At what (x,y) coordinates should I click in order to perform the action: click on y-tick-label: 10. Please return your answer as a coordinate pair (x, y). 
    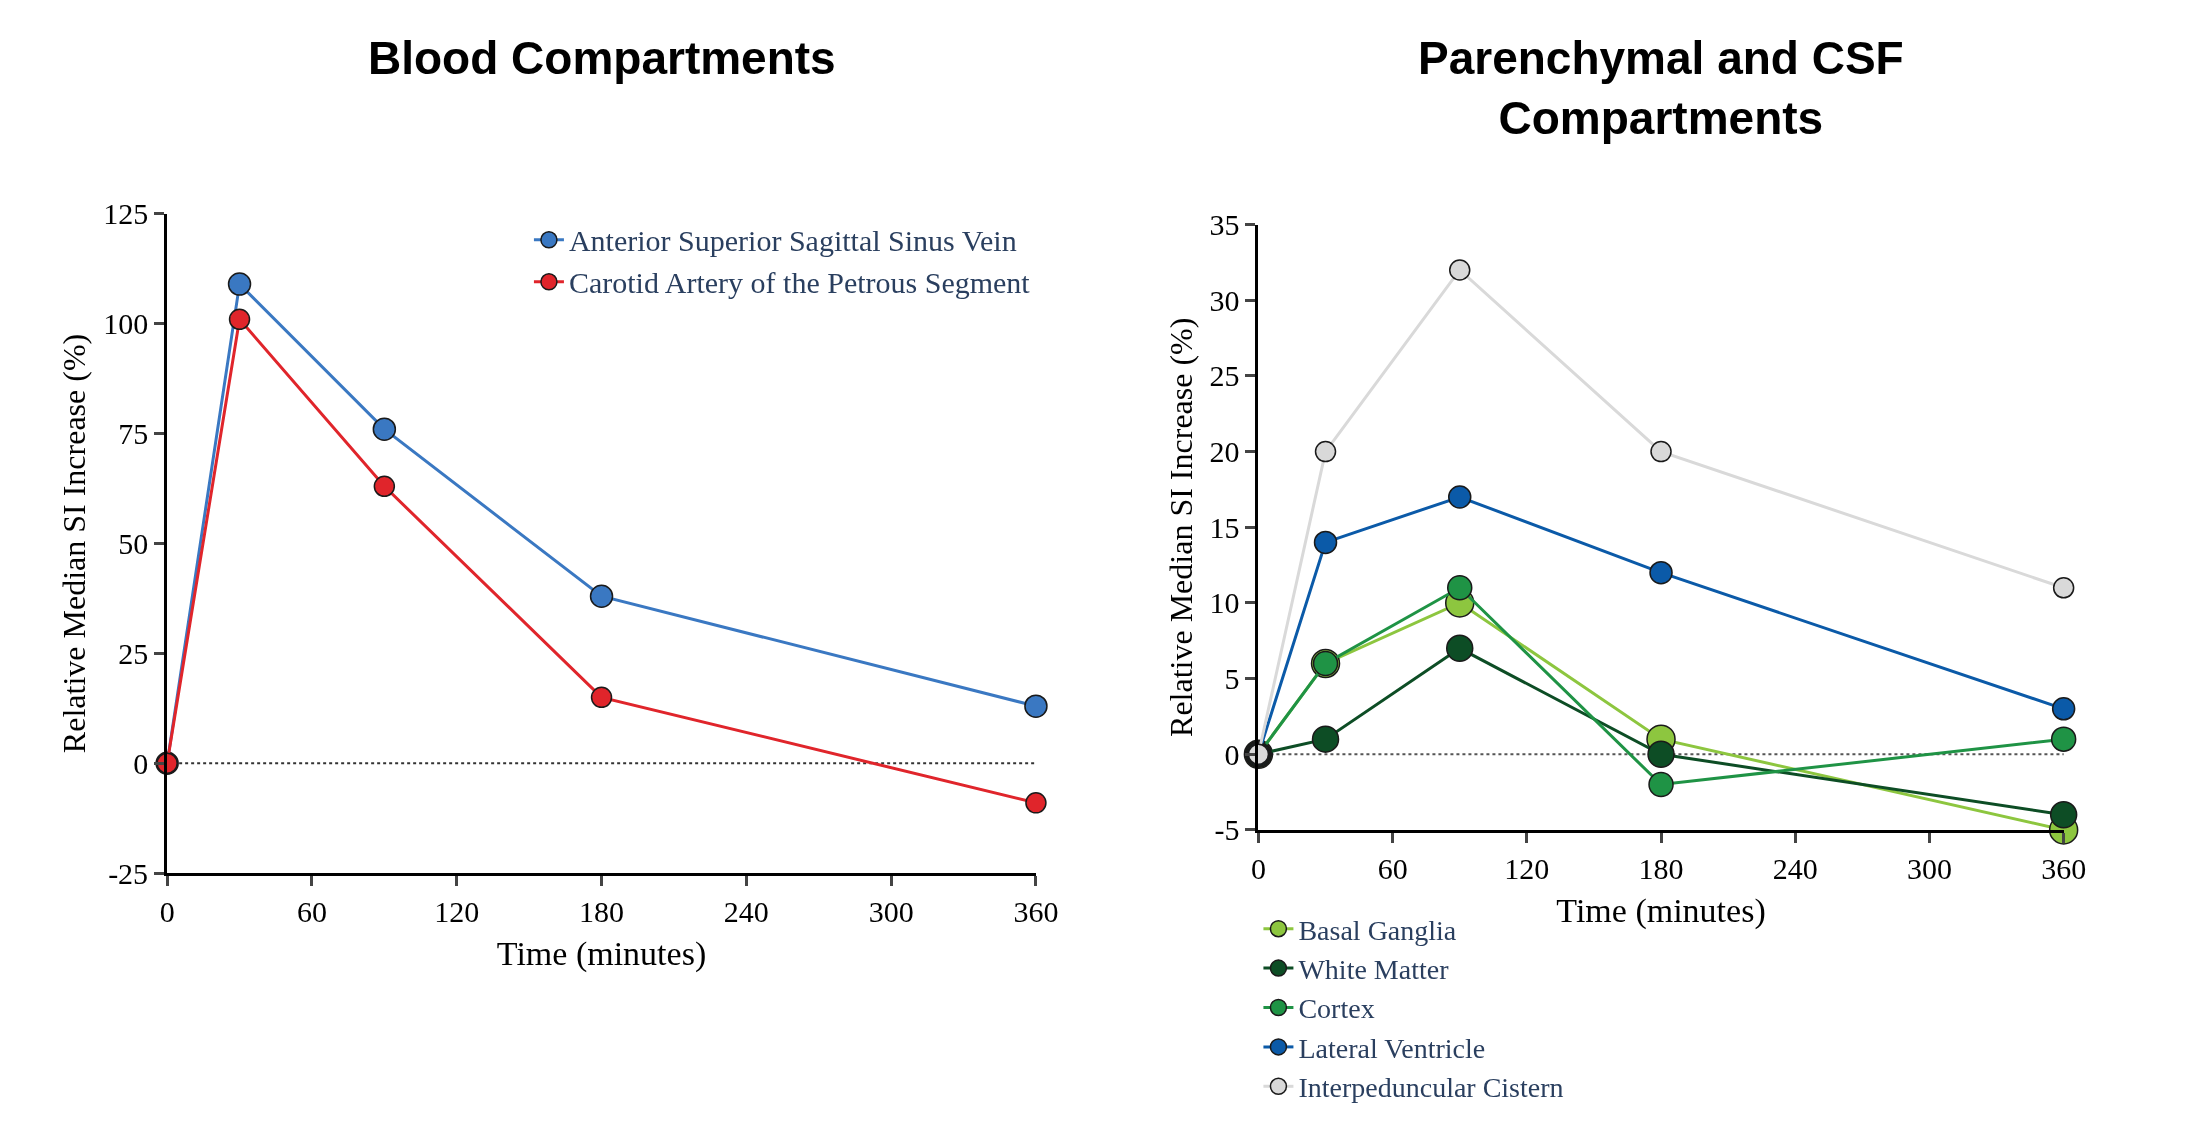
    Looking at the image, I should click on (1224, 603).